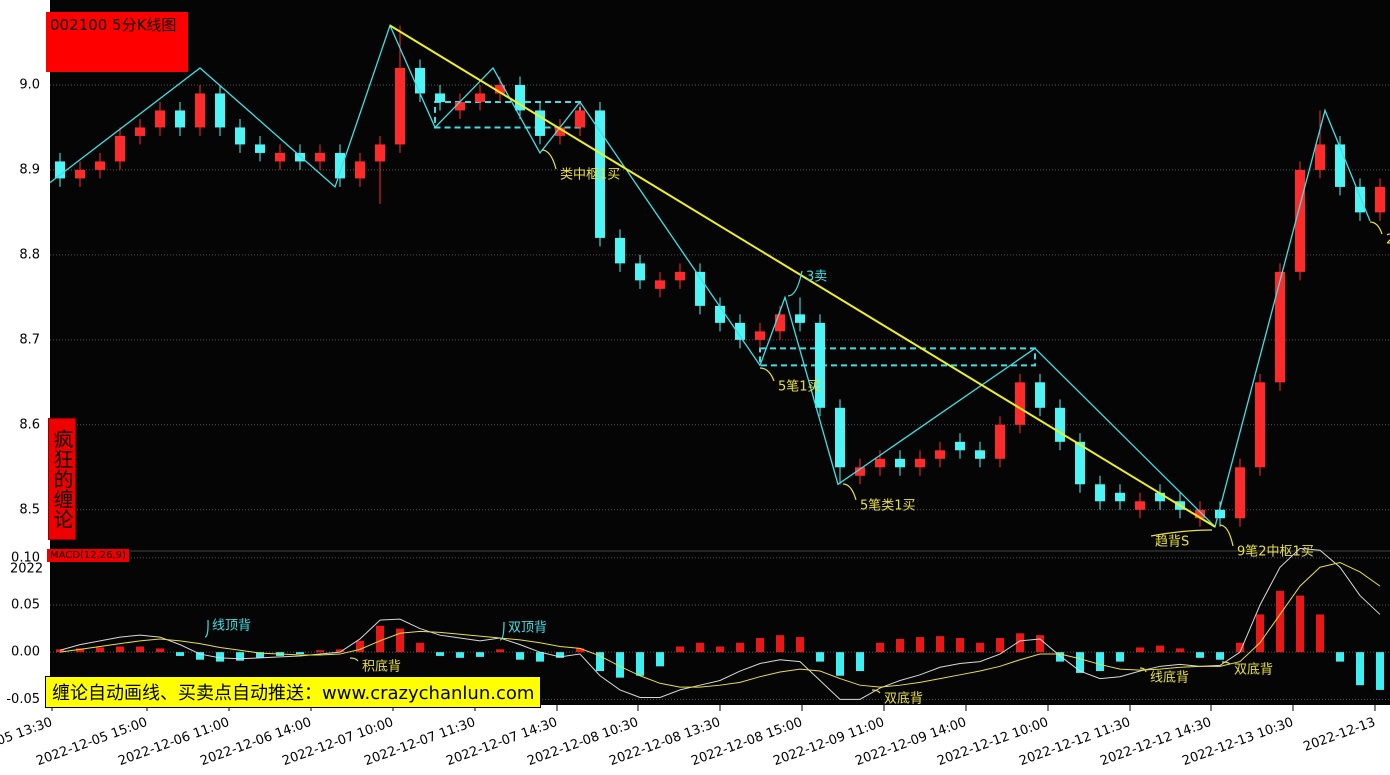 Image resolution: width=1390 pixels, height=775 pixels. Describe the element at coordinates (117, 42) in the screenshot. I see `chart-title: 002100 5分K线图` at that location.